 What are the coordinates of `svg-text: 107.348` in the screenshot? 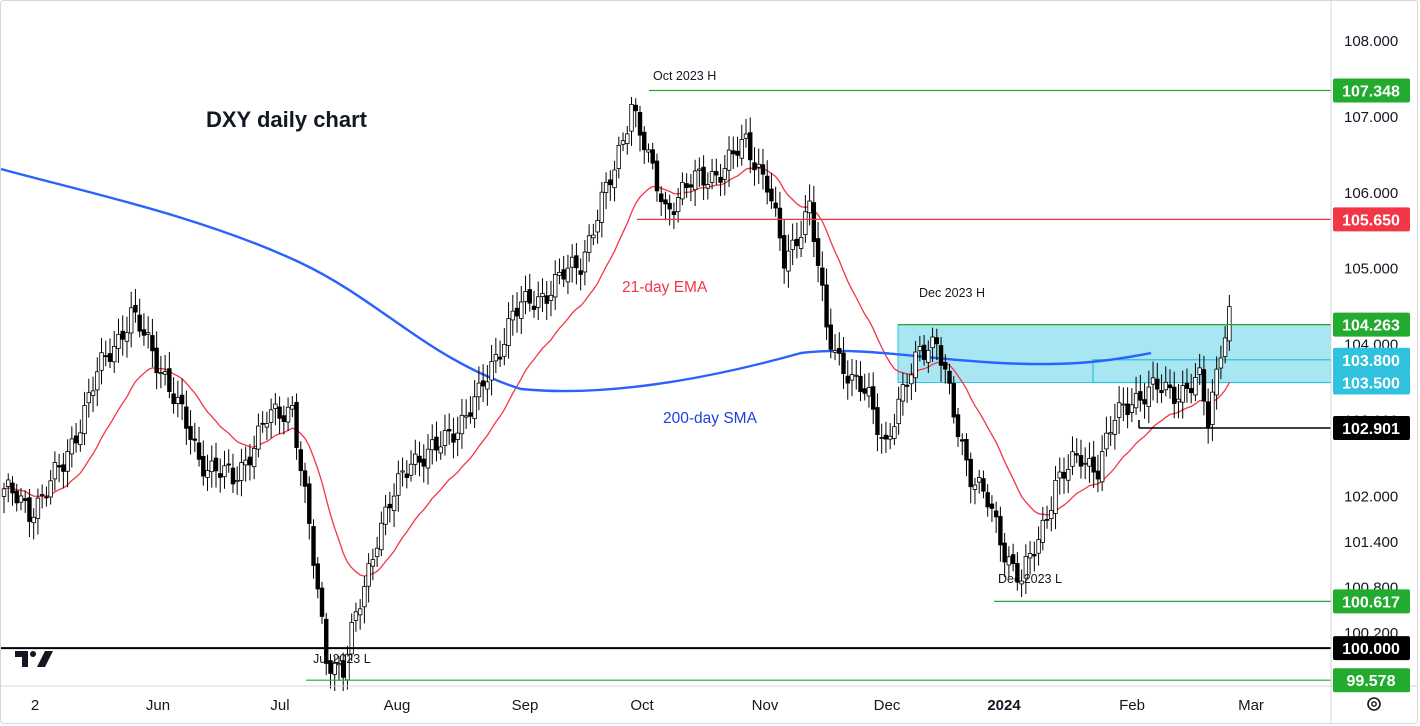 It's located at (1371, 91).